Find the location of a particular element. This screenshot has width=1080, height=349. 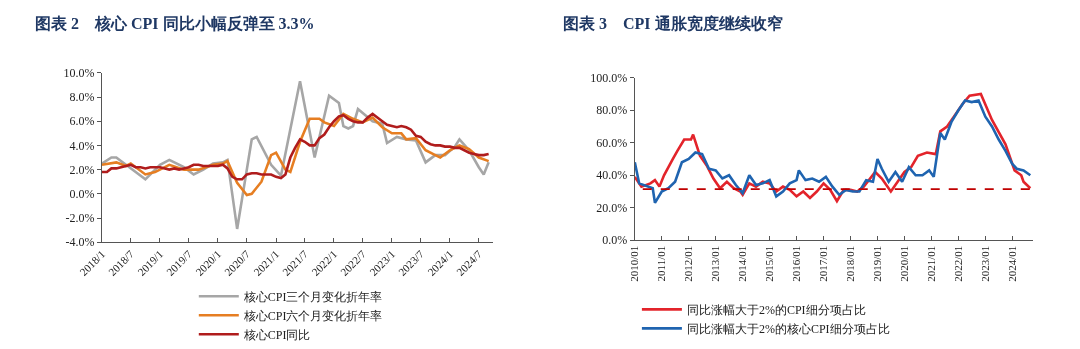

x-tick-label: 2023/01 is located at coordinates (984, 263).